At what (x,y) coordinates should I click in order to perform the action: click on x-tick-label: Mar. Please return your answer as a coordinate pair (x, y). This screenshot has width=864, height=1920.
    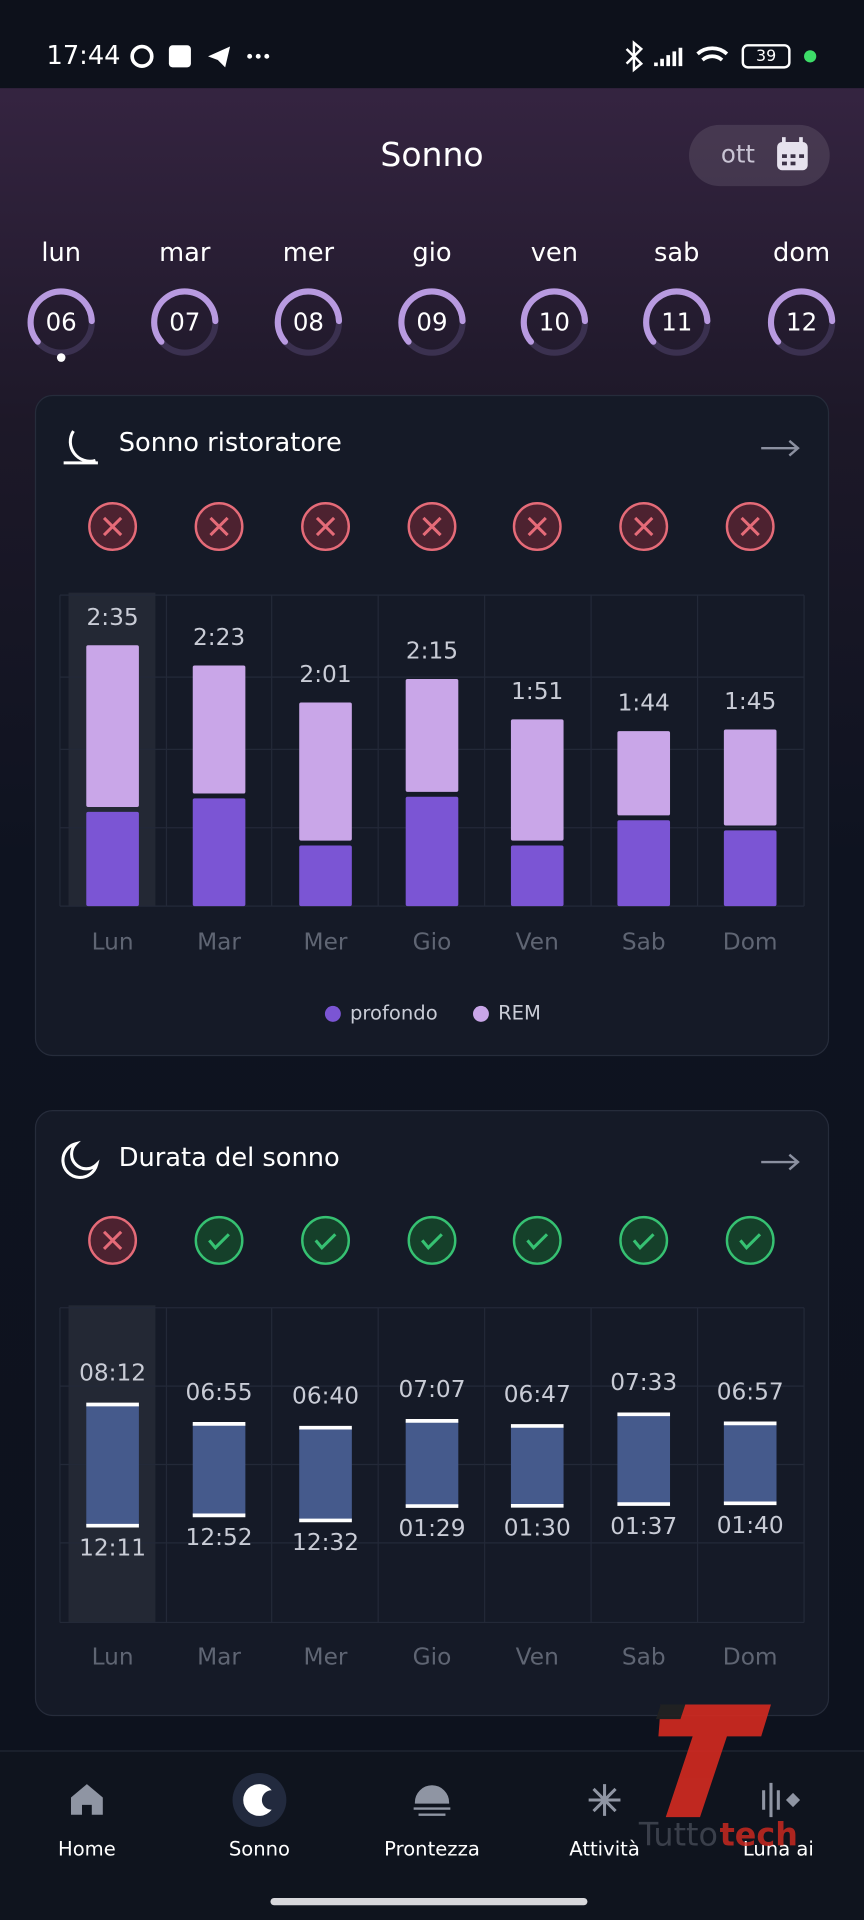
    Looking at the image, I should click on (219, 941).